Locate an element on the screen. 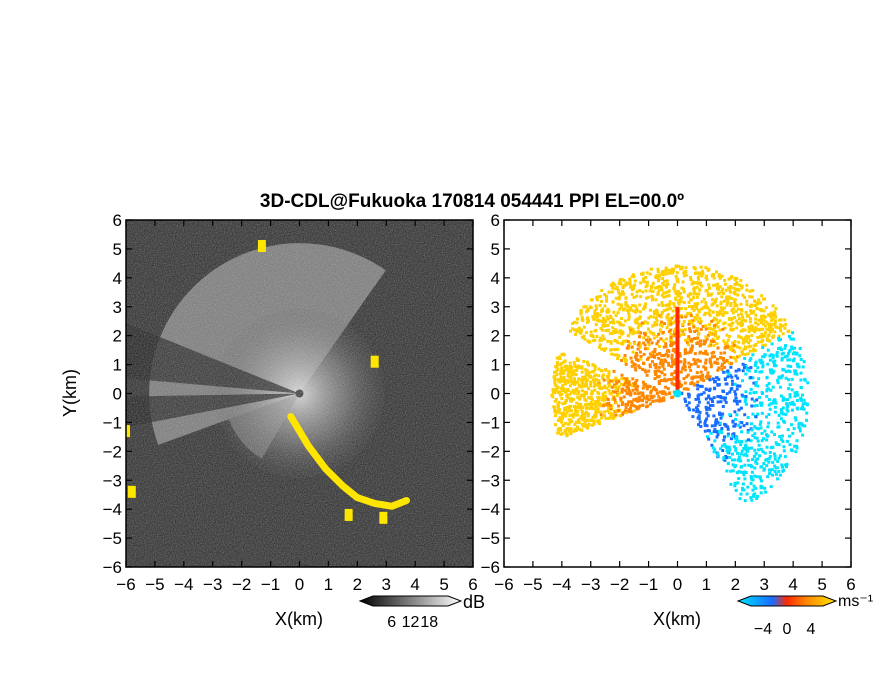  velocity-x-tick-label: −2 is located at coordinates (619, 584).